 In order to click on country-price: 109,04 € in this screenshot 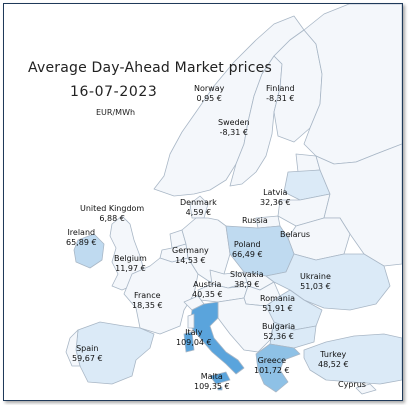, I will do `click(194, 342)`.